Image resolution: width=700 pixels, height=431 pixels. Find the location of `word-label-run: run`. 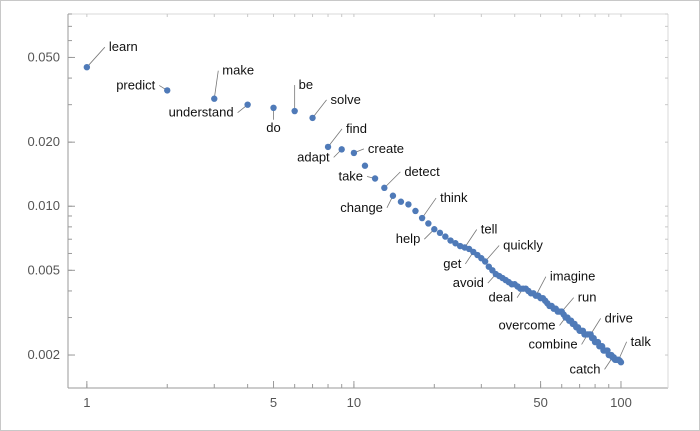

word-label-run: run is located at coordinates (587, 297).